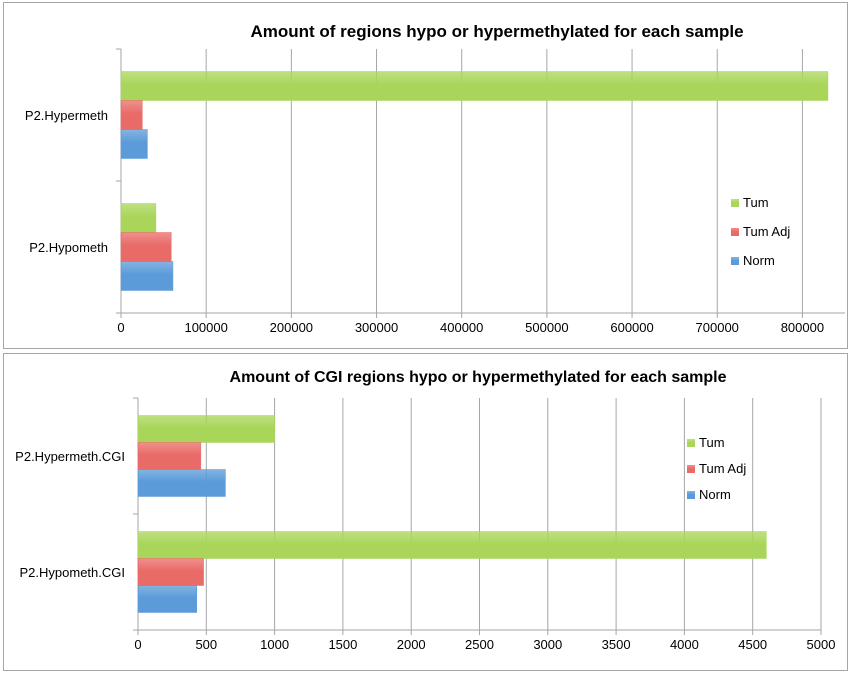  What do you see at coordinates (205, 327) in the screenshot?
I see `x-tick-label: 100000` at bounding box center [205, 327].